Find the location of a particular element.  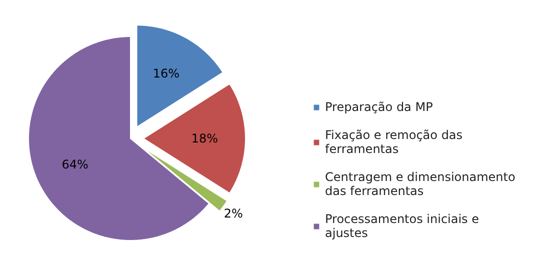

legend-label: Fixação e remoção das ferramentas is located at coordinates (394, 142).